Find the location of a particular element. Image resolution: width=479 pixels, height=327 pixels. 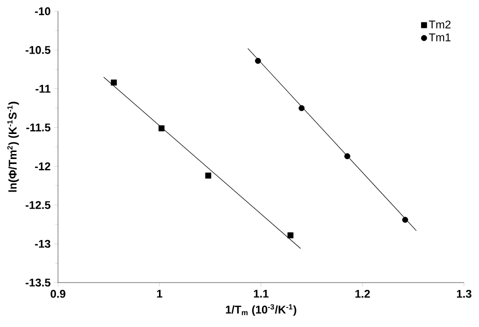

x-tick-label: 1.1 is located at coordinates (261, 294).